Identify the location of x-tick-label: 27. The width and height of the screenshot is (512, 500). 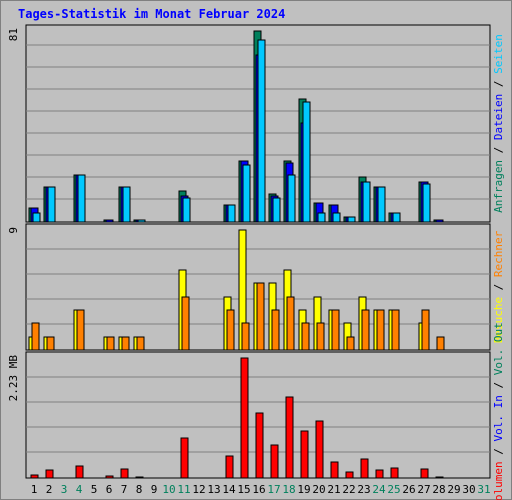
(423, 489).